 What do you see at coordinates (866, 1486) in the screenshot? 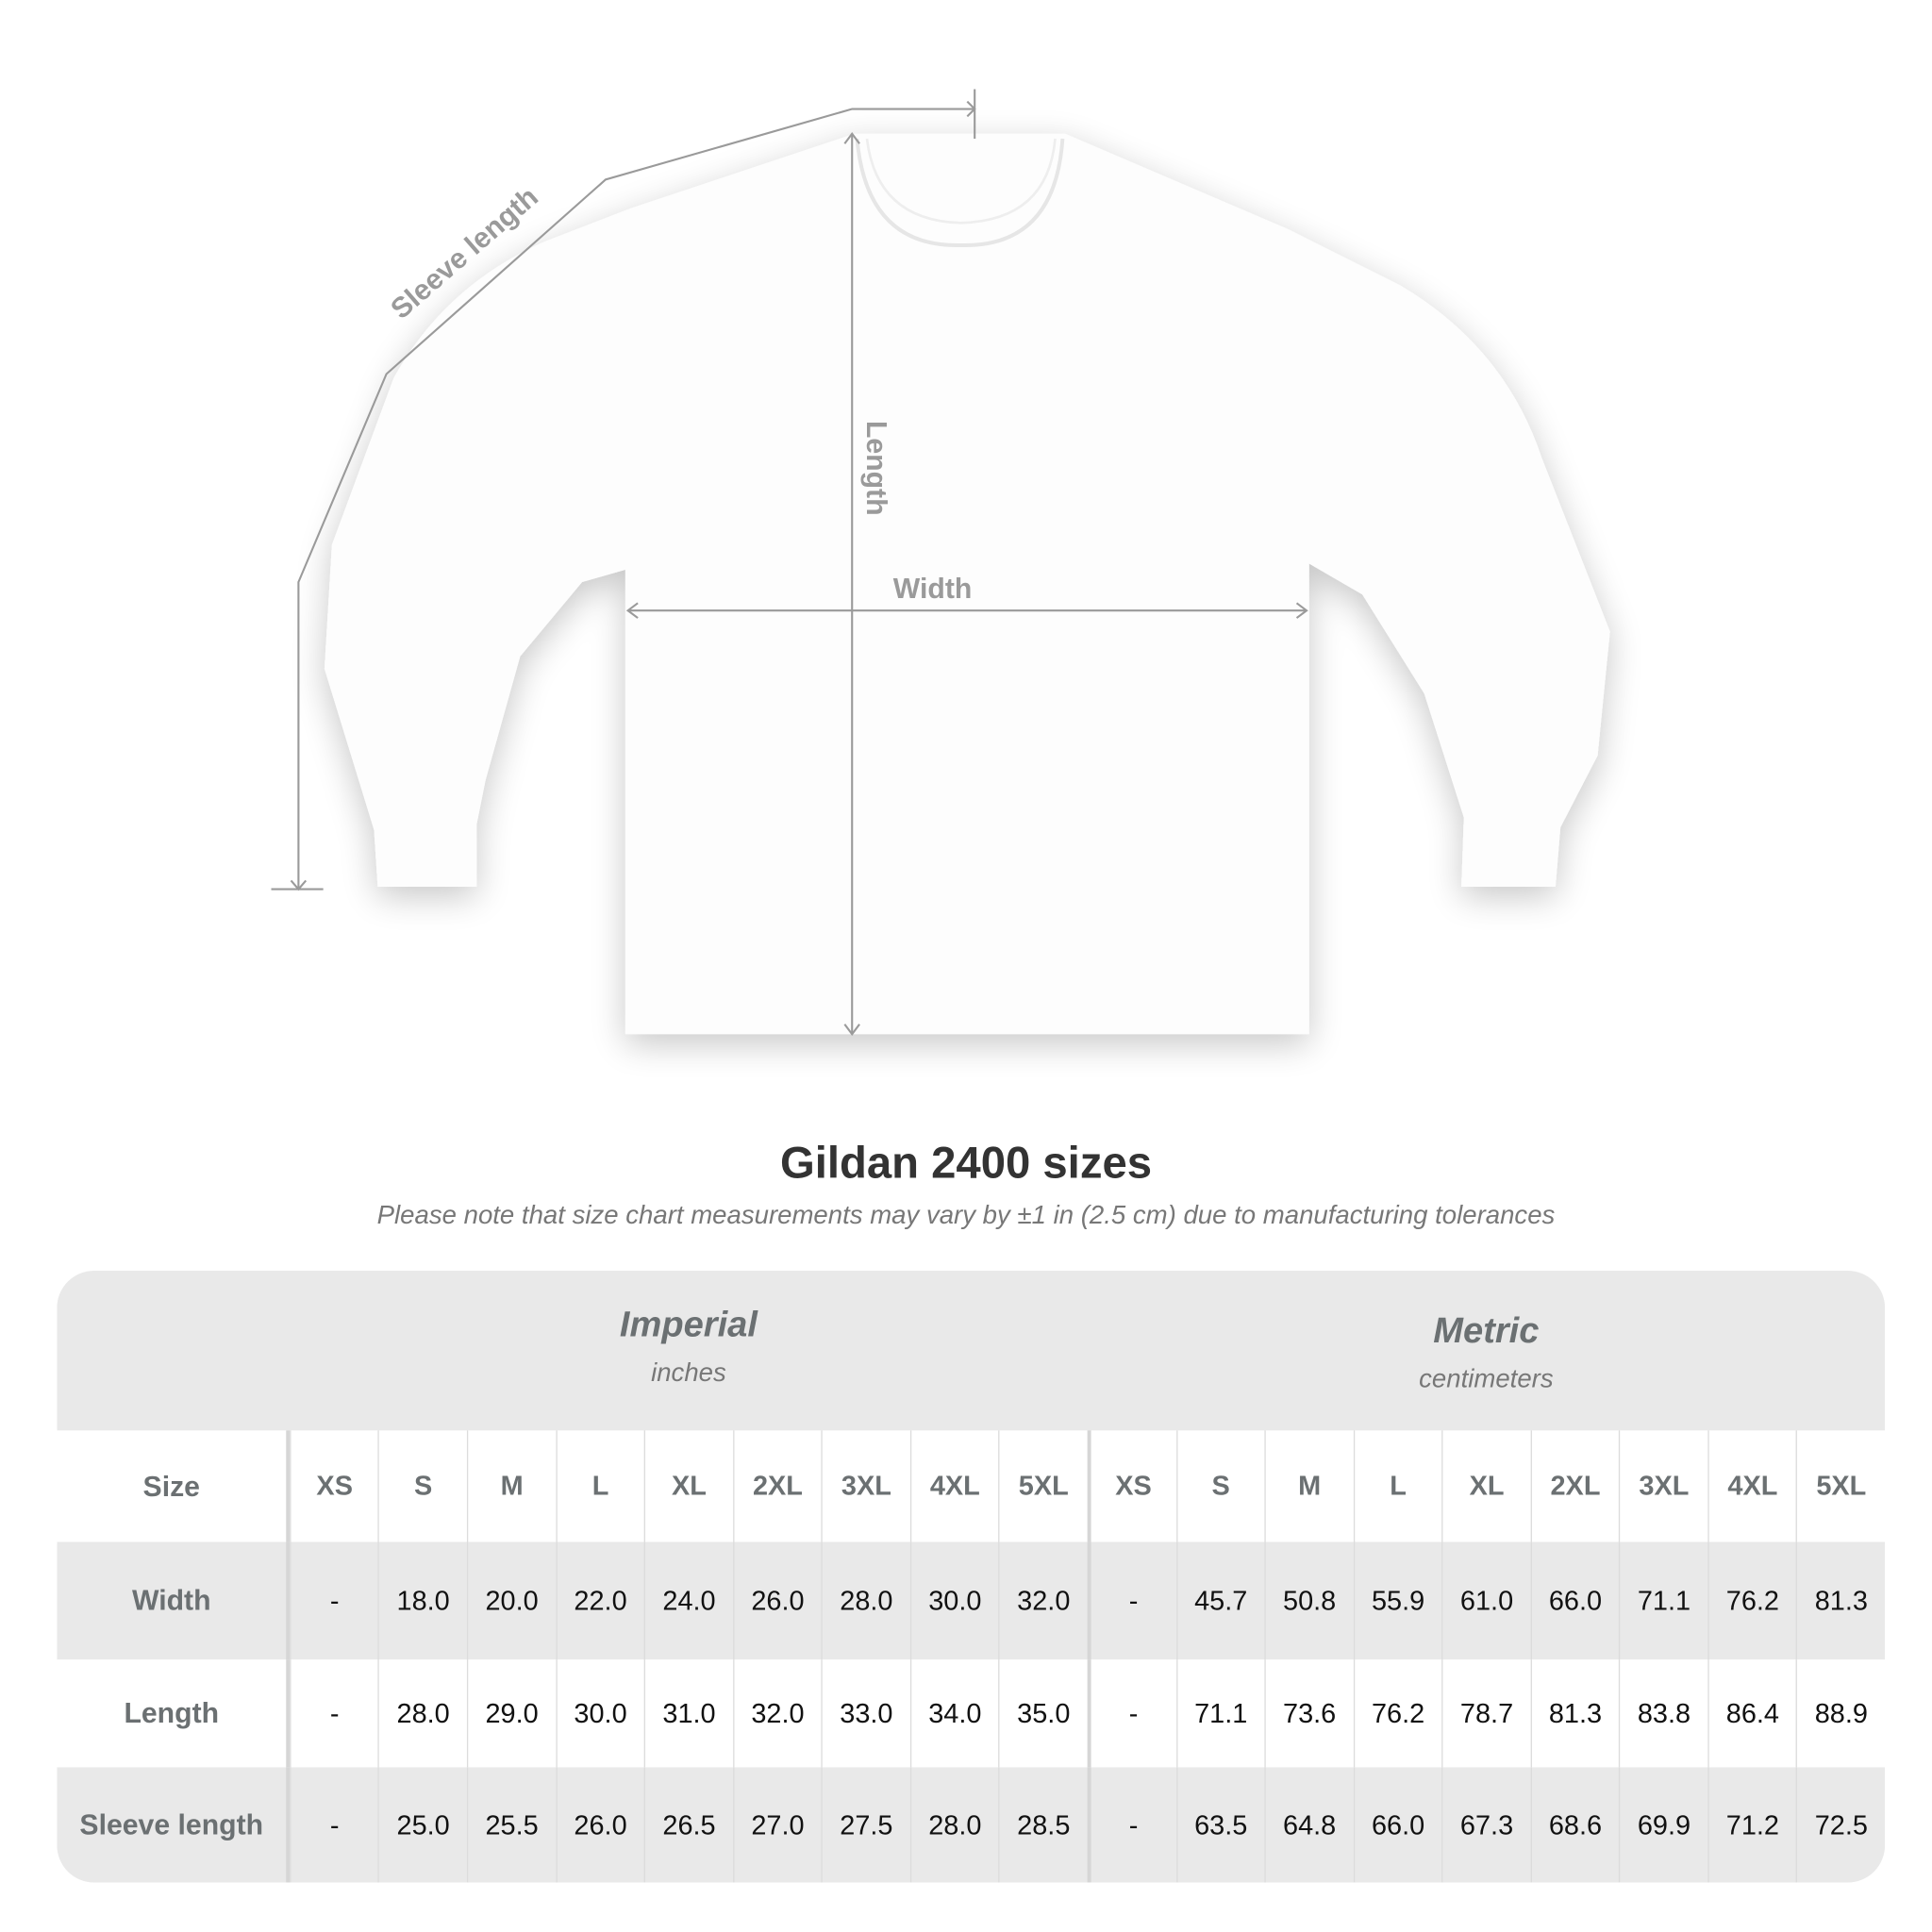
I see `imperial-size-3xl: 3XL` at bounding box center [866, 1486].